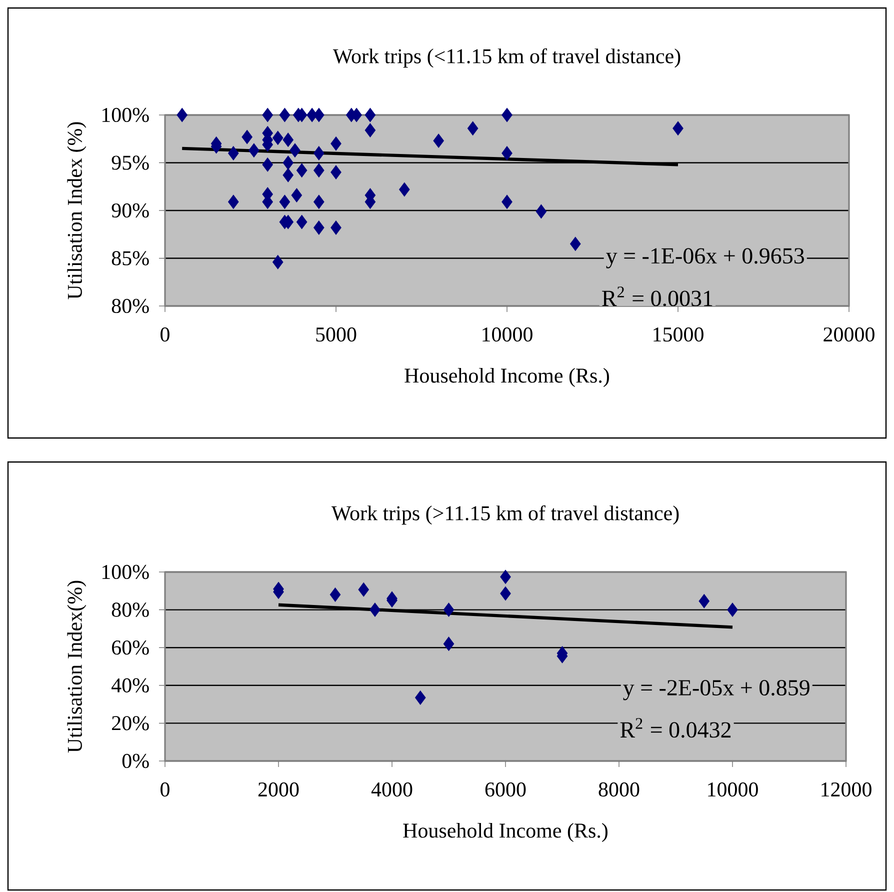 The height and width of the screenshot is (892, 894). What do you see at coordinates (130, 685) in the screenshot?
I see `y-tick-label: 40%` at bounding box center [130, 685].